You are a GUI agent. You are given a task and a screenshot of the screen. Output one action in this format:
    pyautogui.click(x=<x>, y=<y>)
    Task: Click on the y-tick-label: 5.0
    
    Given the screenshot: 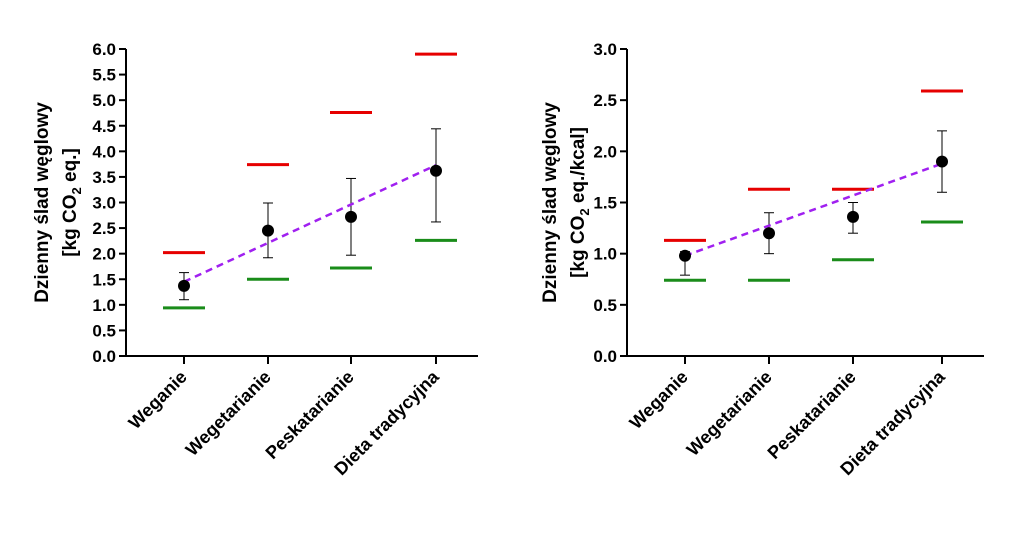 What is the action you would take?
    pyautogui.click(x=104, y=100)
    